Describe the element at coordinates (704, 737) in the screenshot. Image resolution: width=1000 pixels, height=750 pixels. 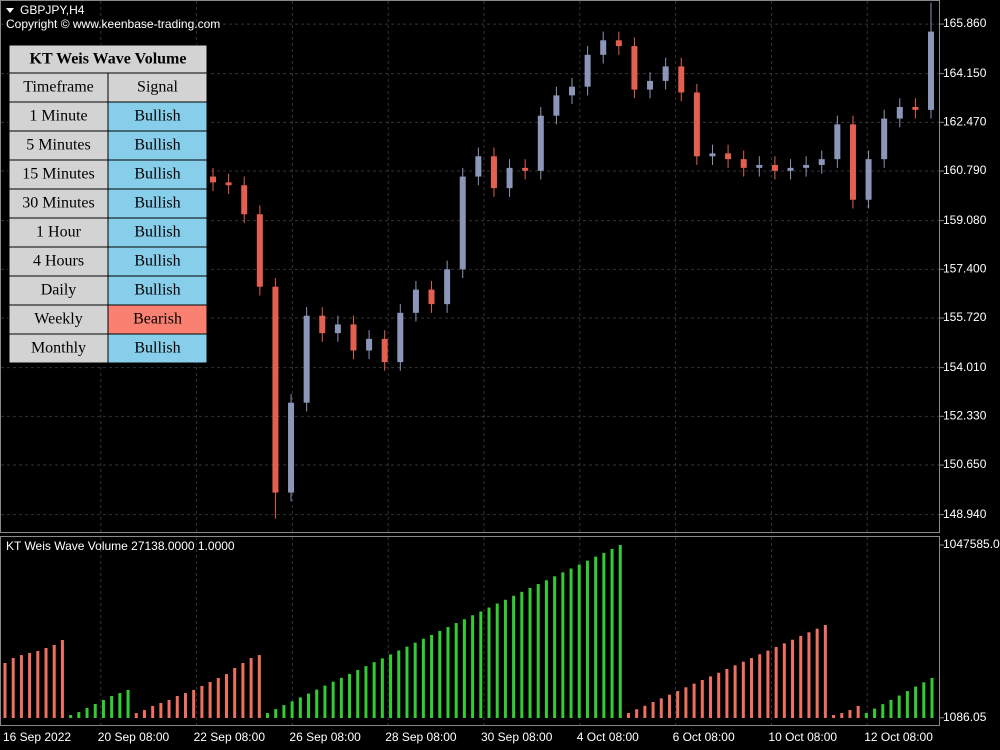
I see `x-tick-label: 6 Oct 08:00` at that location.